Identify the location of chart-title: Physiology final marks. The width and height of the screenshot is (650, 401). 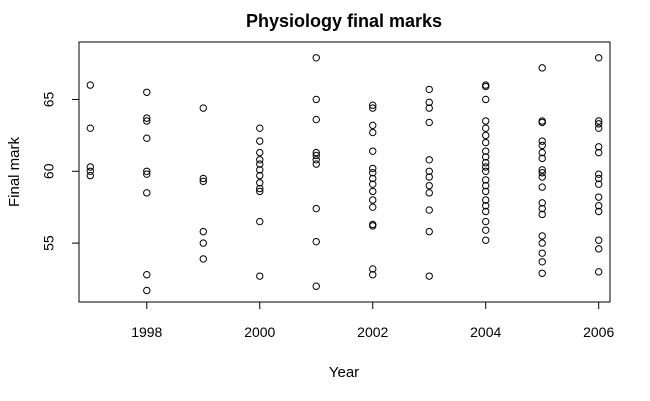
(344, 21).